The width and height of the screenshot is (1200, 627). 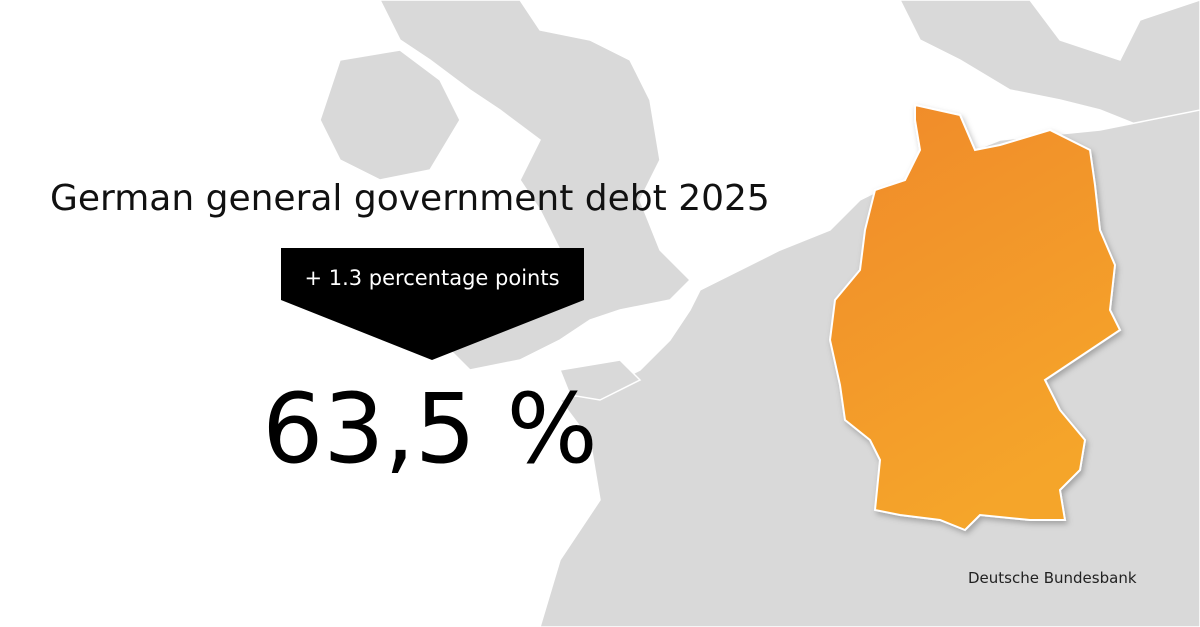 What do you see at coordinates (432, 304) in the screenshot?
I see `change-banner` at bounding box center [432, 304].